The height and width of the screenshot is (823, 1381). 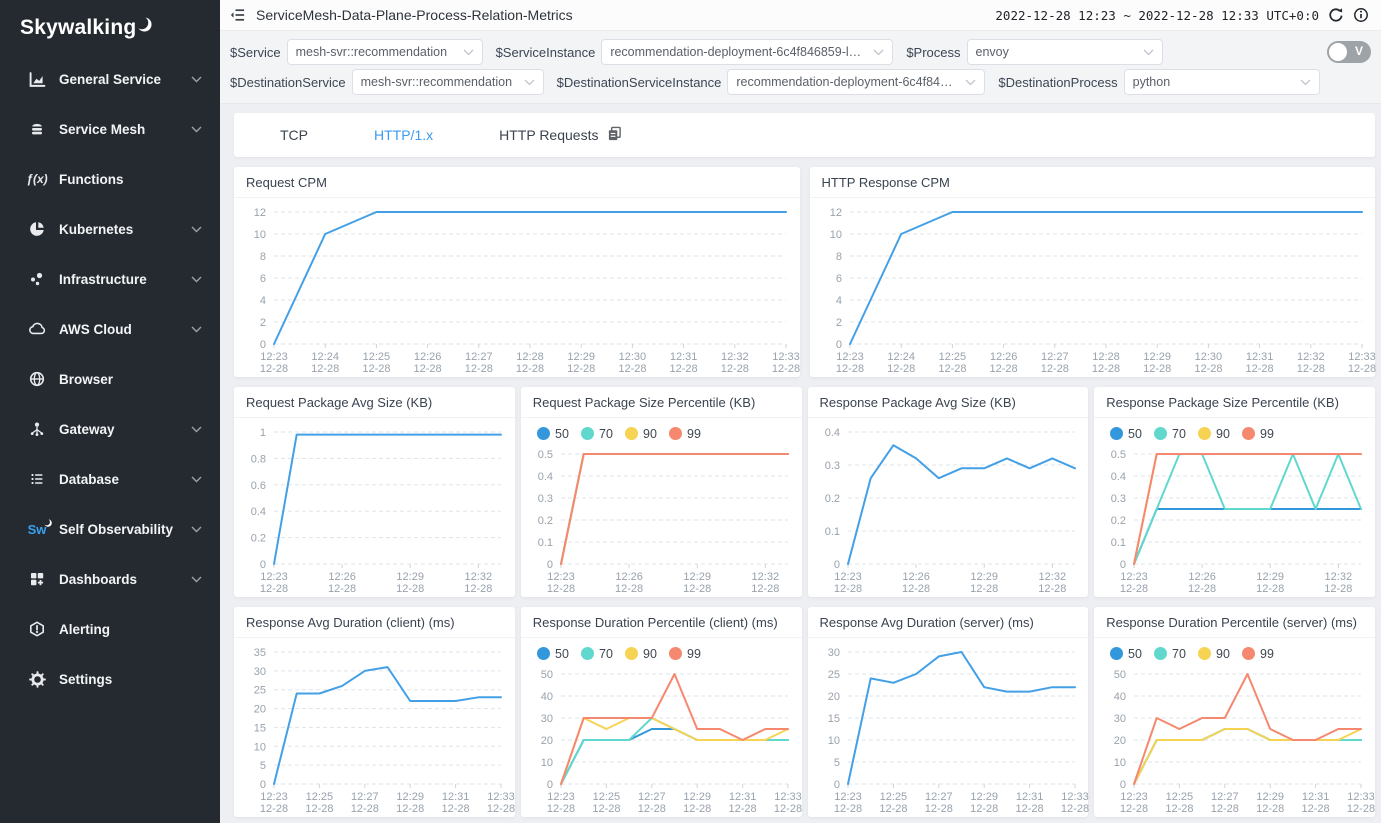 What do you see at coordinates (1118, 521) in the screenshot?
I see `svg-text: 0.2` at bounding box center [1118, 521].